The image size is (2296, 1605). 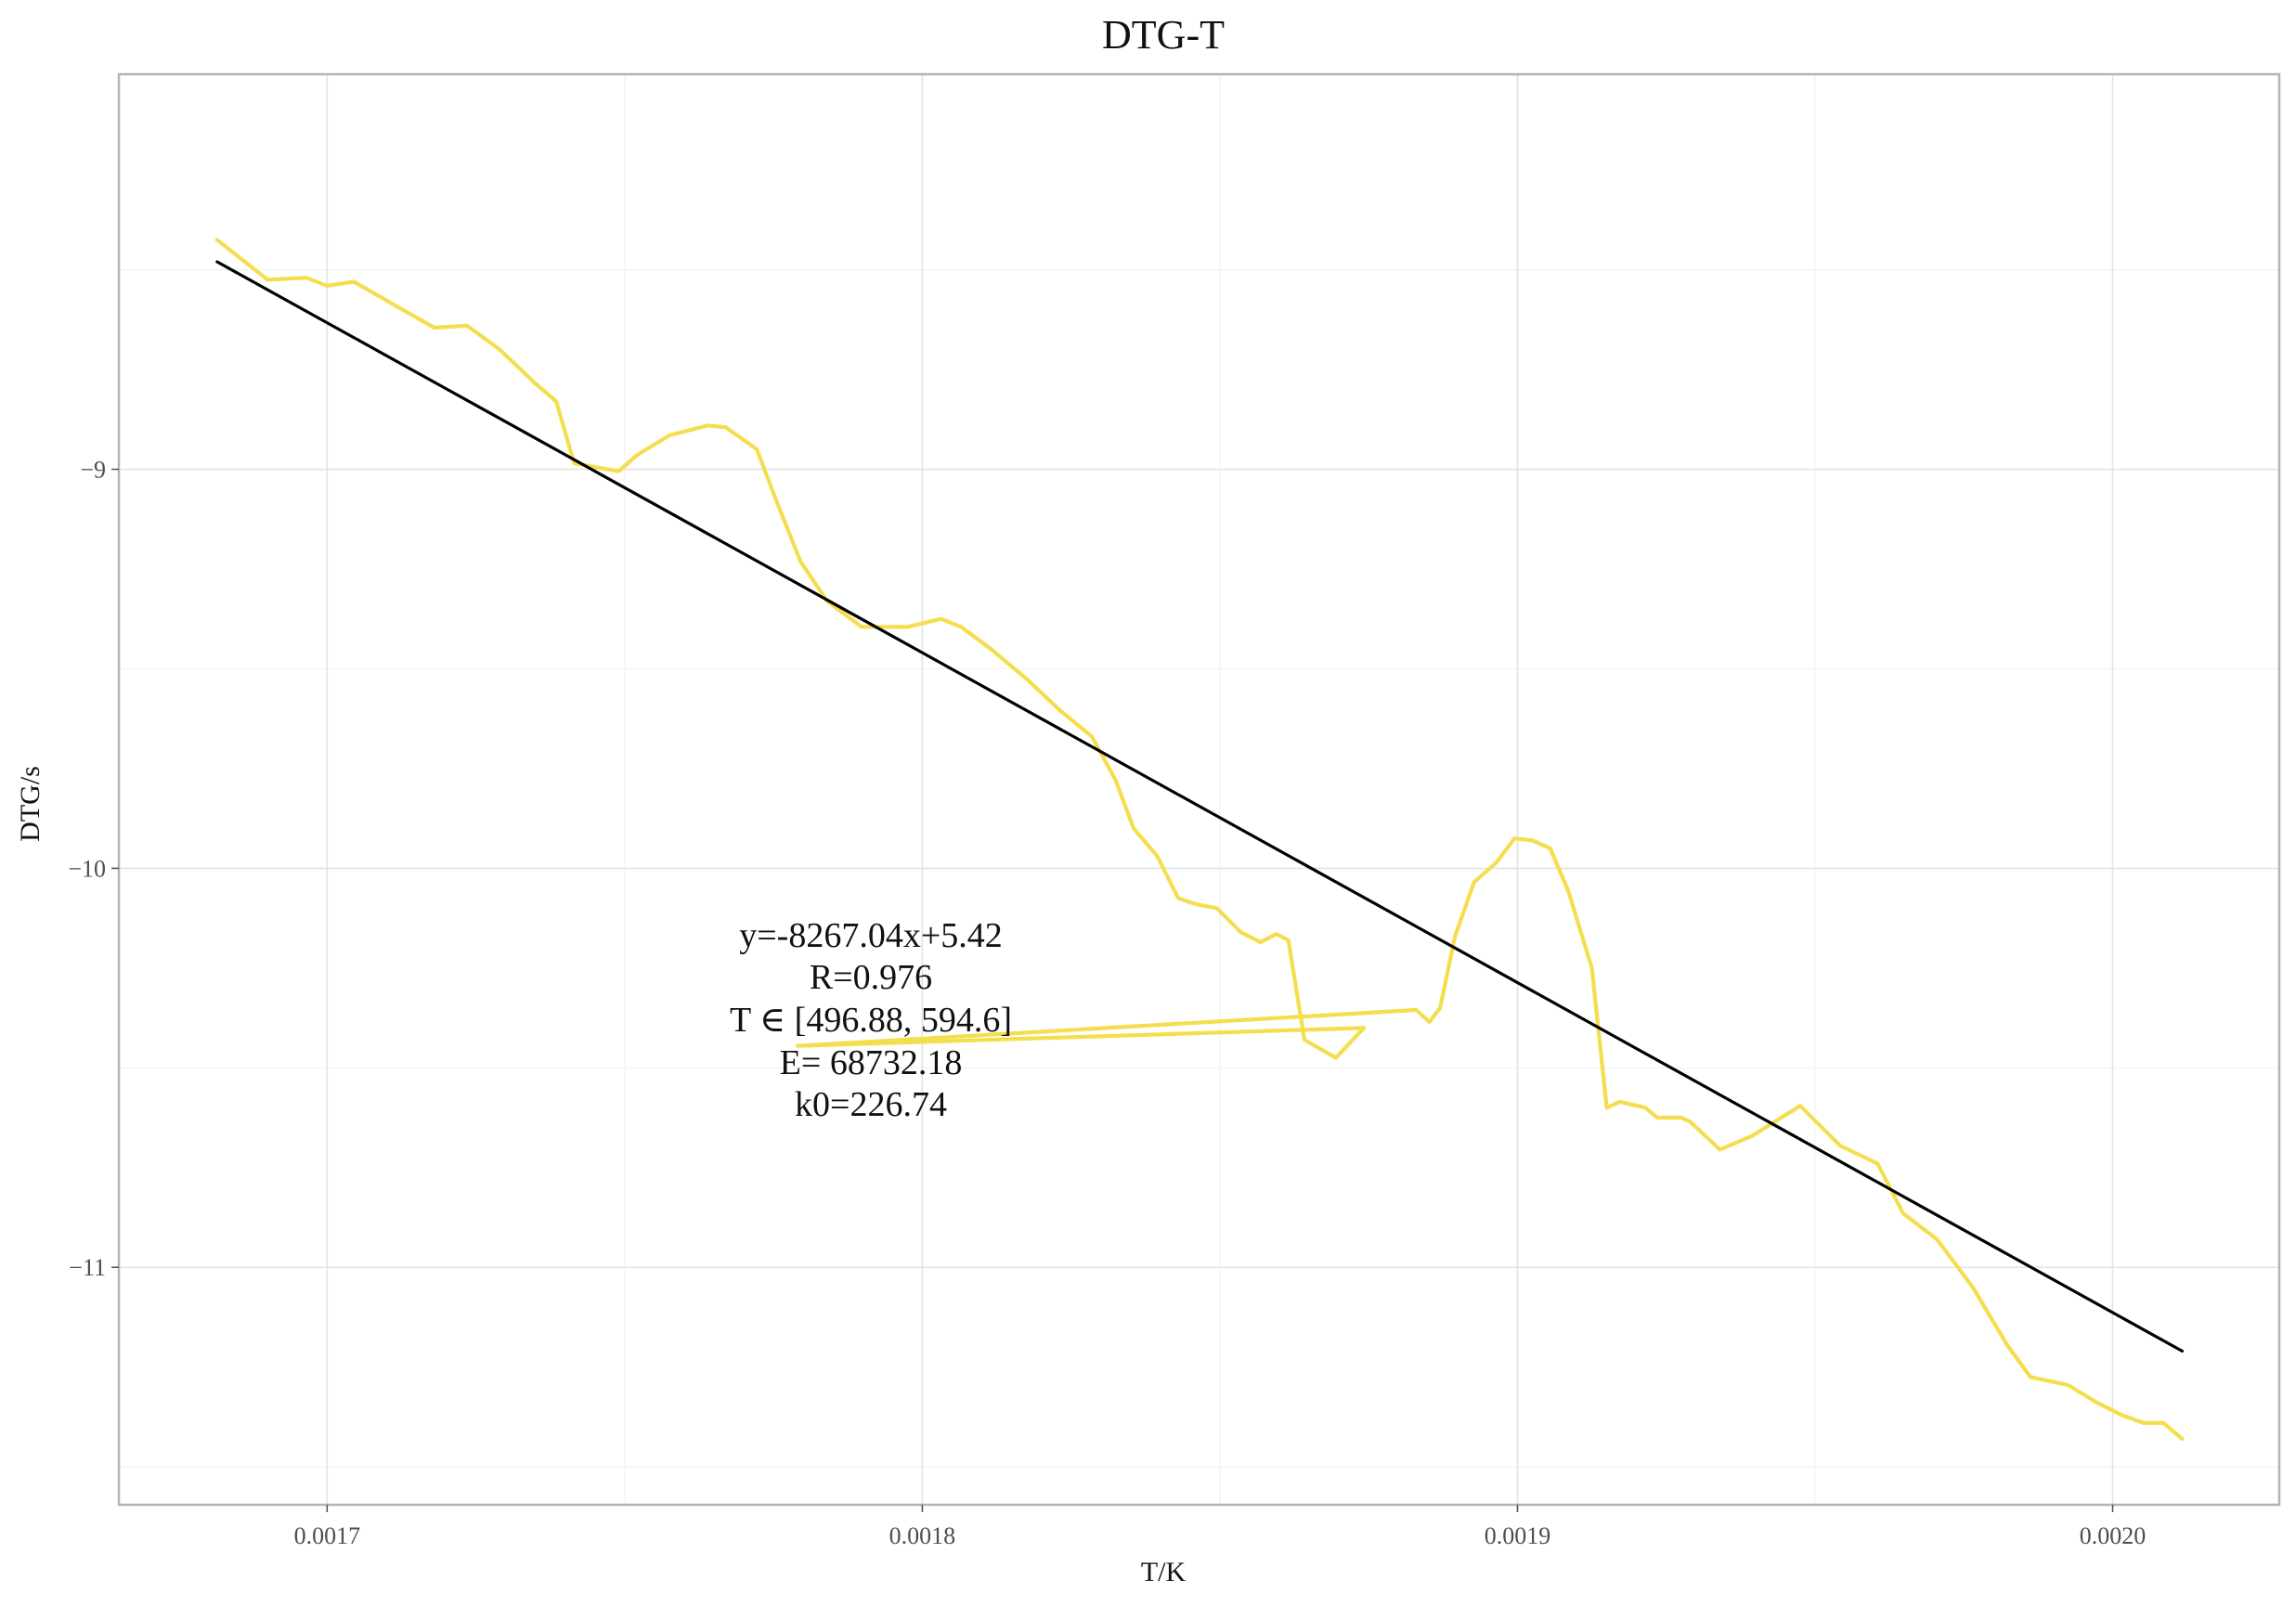 I want to click on y-tick-label: −10, so click(x=87, y=868).